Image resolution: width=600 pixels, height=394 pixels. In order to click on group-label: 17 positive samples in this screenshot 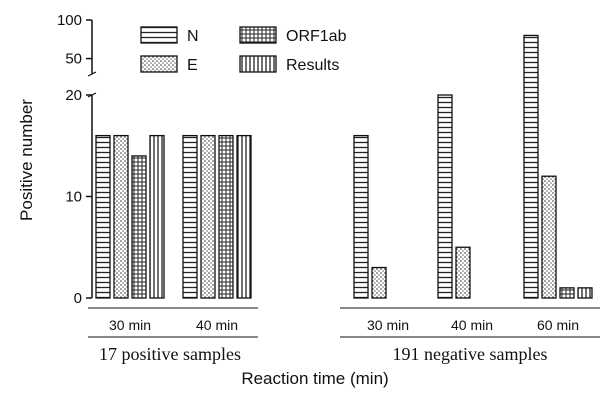, I will do `click(170, 354)`.